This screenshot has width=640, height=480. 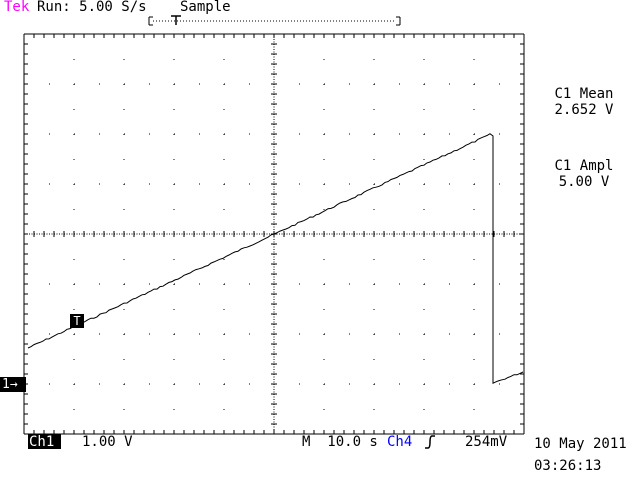 What do you see at coordinates (176, 20) in the screenshot?
I see `trigger-position-icon` at bounding box center [176, 20].